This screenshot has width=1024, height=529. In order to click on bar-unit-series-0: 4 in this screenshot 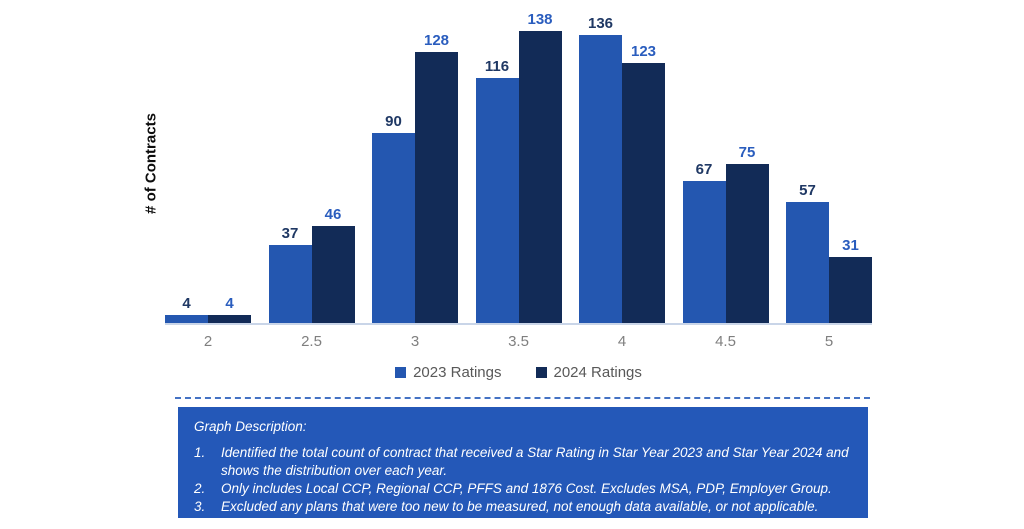, I will do `click(186, 308)`.